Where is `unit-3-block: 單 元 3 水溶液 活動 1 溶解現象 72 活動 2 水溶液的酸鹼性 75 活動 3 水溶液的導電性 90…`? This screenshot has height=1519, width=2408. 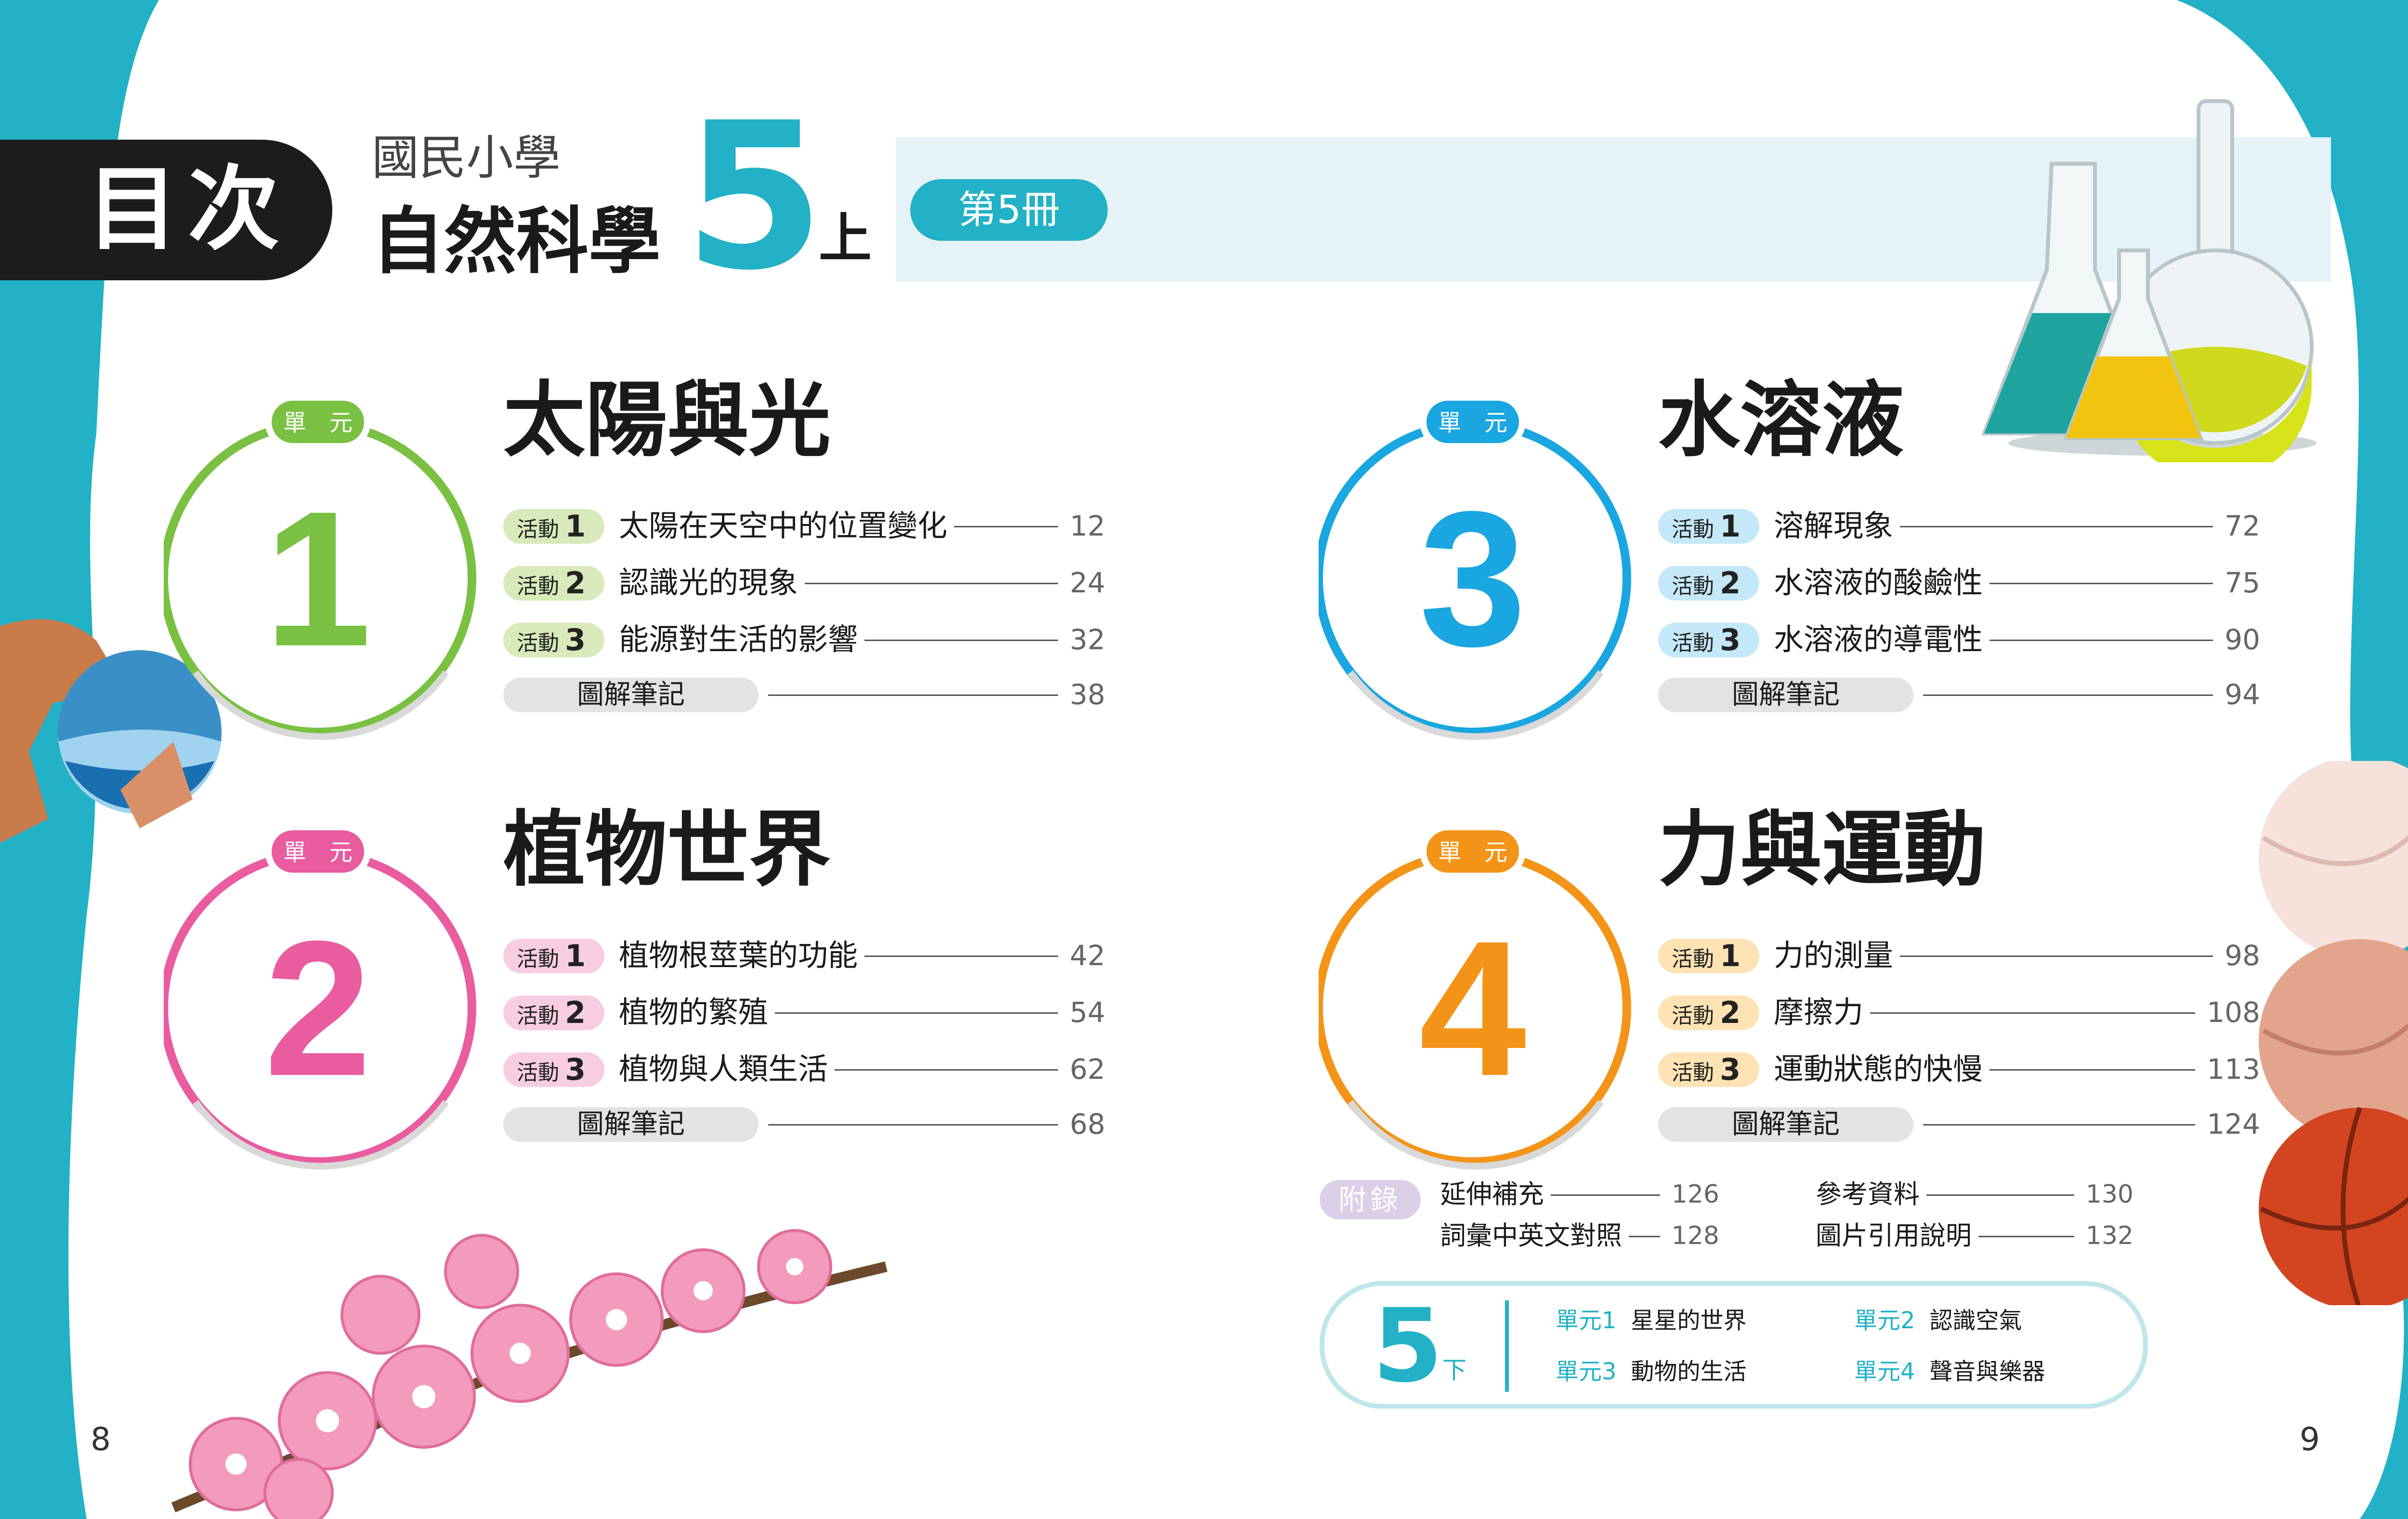
unit-3-block: 單 元 3 水溶液 活動 1 溶解現象 72 活動 2 水溶液的酸鹼性 75 活動 3 水溶液的導電性 90… is located at coordinates (1789, 591).